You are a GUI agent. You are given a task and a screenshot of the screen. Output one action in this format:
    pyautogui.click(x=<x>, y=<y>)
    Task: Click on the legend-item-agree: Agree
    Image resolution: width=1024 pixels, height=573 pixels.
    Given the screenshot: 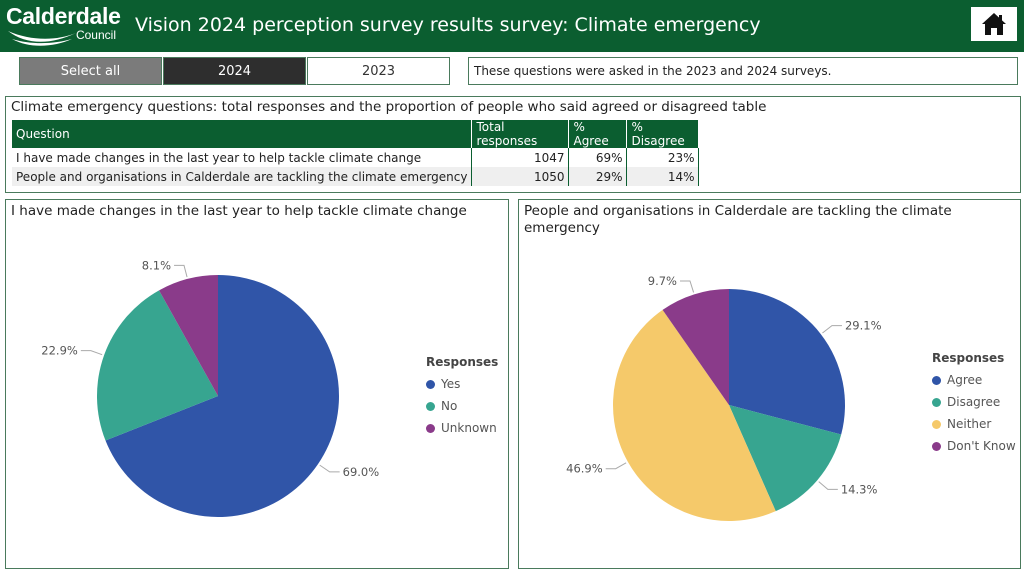 What is the action you would take?
    pyautogui.click(x=974, y=380)
    